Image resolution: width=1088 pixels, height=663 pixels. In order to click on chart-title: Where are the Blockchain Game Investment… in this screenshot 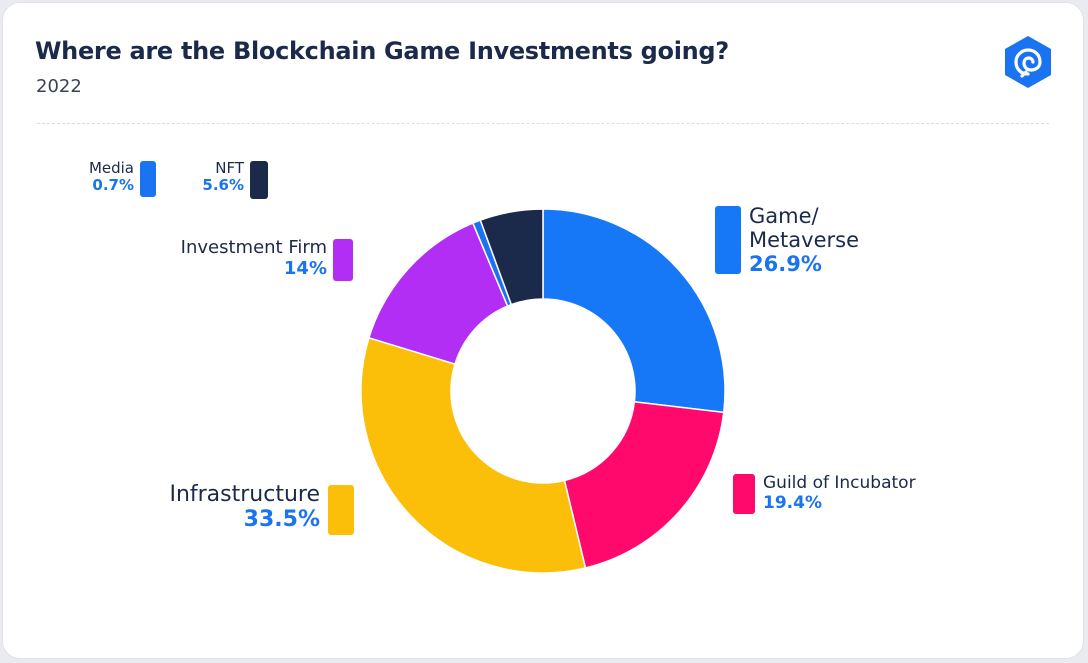, I will do `click(382, 51)`.